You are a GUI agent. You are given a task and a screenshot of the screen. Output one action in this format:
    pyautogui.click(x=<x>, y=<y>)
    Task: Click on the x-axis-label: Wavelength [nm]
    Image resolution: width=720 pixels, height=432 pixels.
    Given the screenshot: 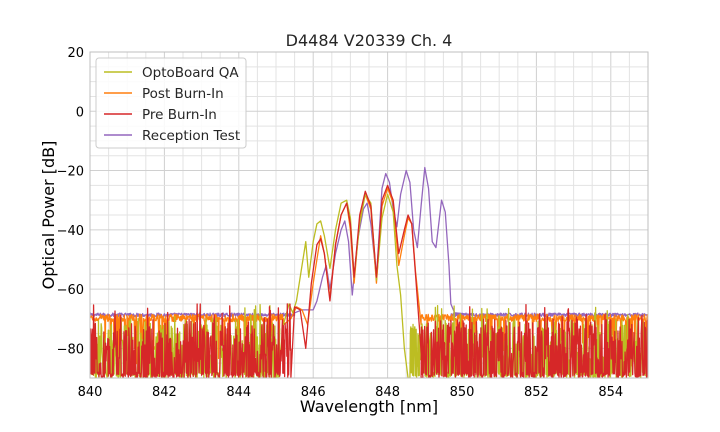 What is the action you would take?
    pyautogui.click(x=369, y=406)
    